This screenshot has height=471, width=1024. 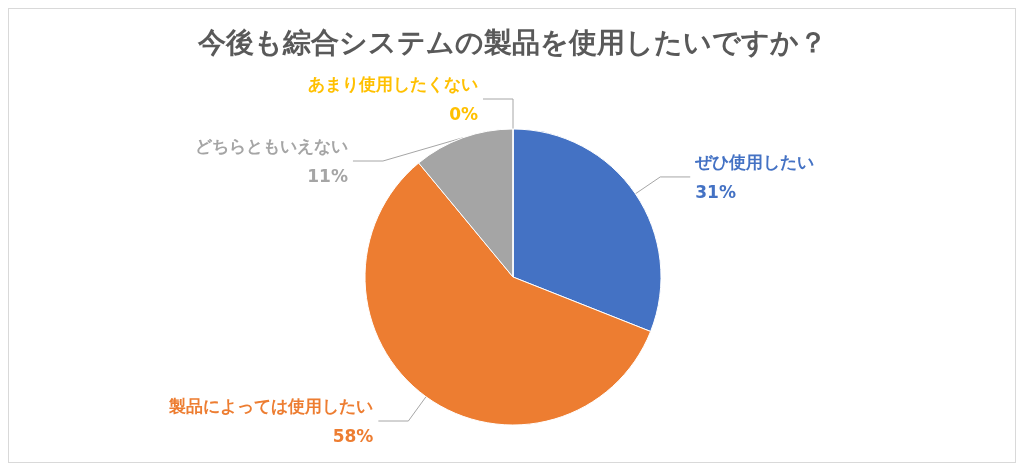 I want to click on slice-label: どちらともいえない, so click(x=271, y=146).